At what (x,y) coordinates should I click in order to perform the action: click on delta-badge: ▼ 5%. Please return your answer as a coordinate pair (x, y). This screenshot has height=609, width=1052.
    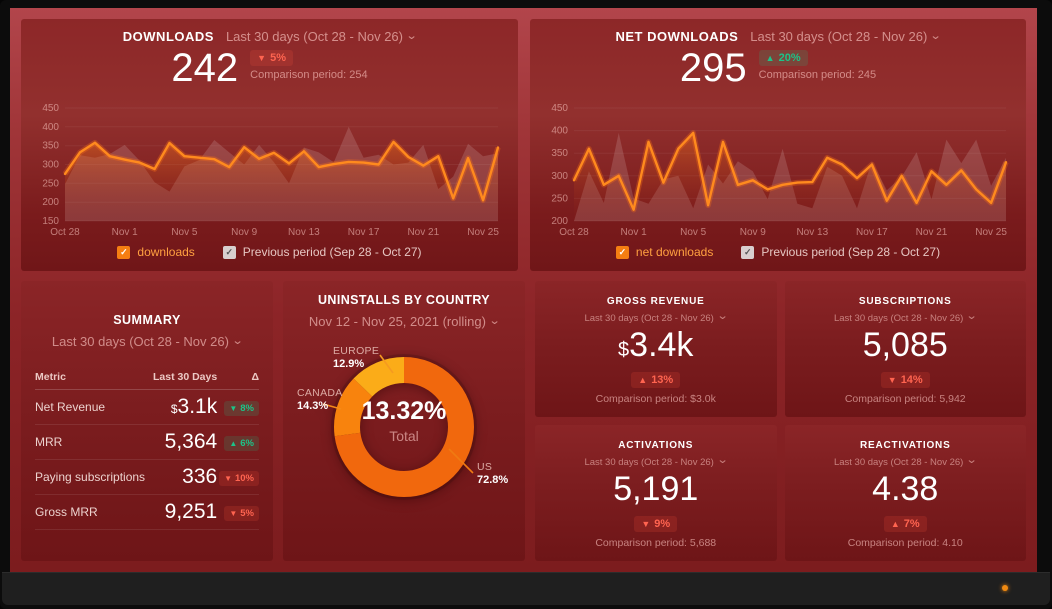
    Looking at the image, I should click on (241, 513).